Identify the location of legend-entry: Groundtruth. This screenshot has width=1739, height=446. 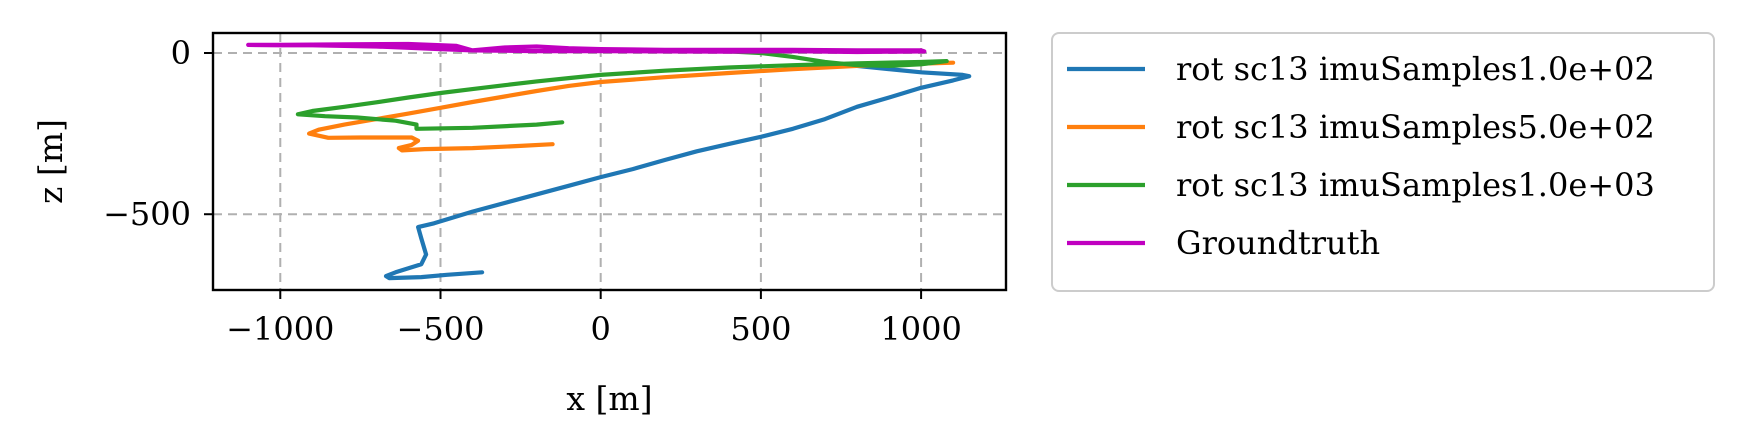
(1278, 243).